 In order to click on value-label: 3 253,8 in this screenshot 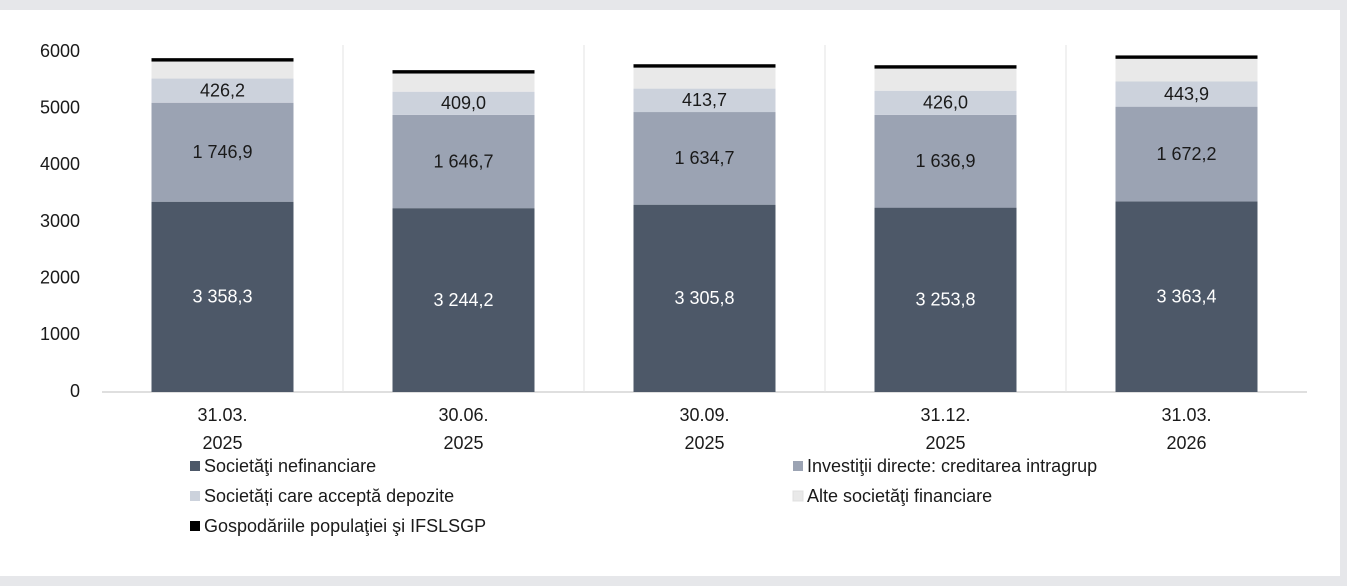, I will do `click(945, 300)`.